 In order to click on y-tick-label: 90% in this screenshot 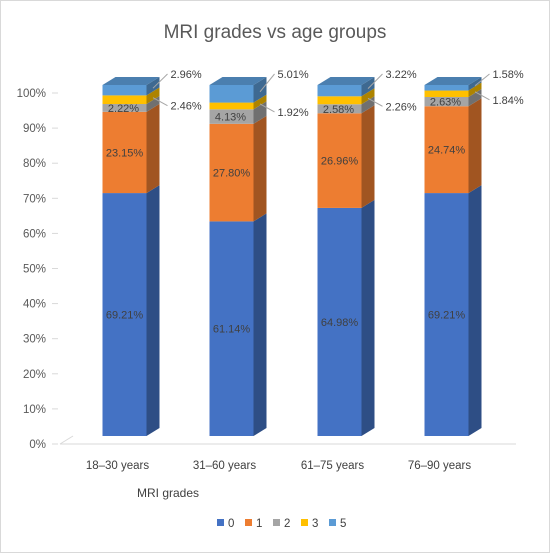, I will do `click(34, 129)`.